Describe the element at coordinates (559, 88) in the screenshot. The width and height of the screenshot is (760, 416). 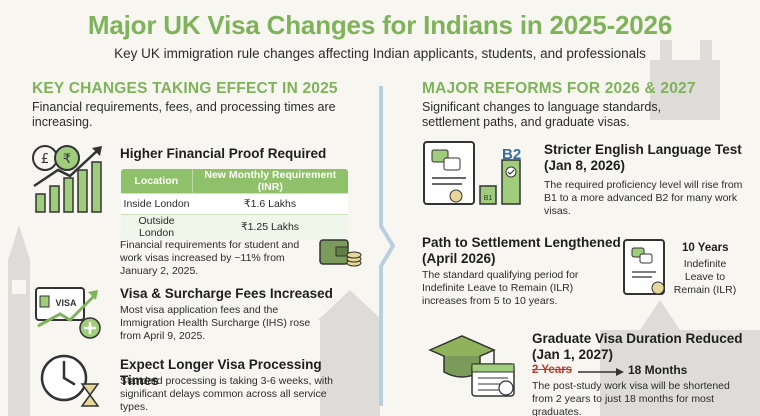
I see `right-section-title: MAJOR REFORMS FOR 2026 & 2027` at that location.